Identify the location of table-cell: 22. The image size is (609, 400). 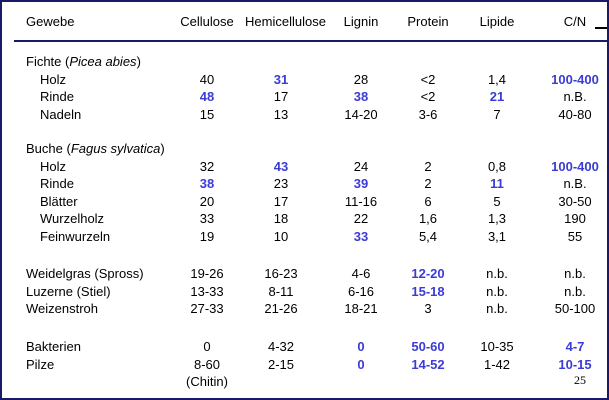
(361, 218).